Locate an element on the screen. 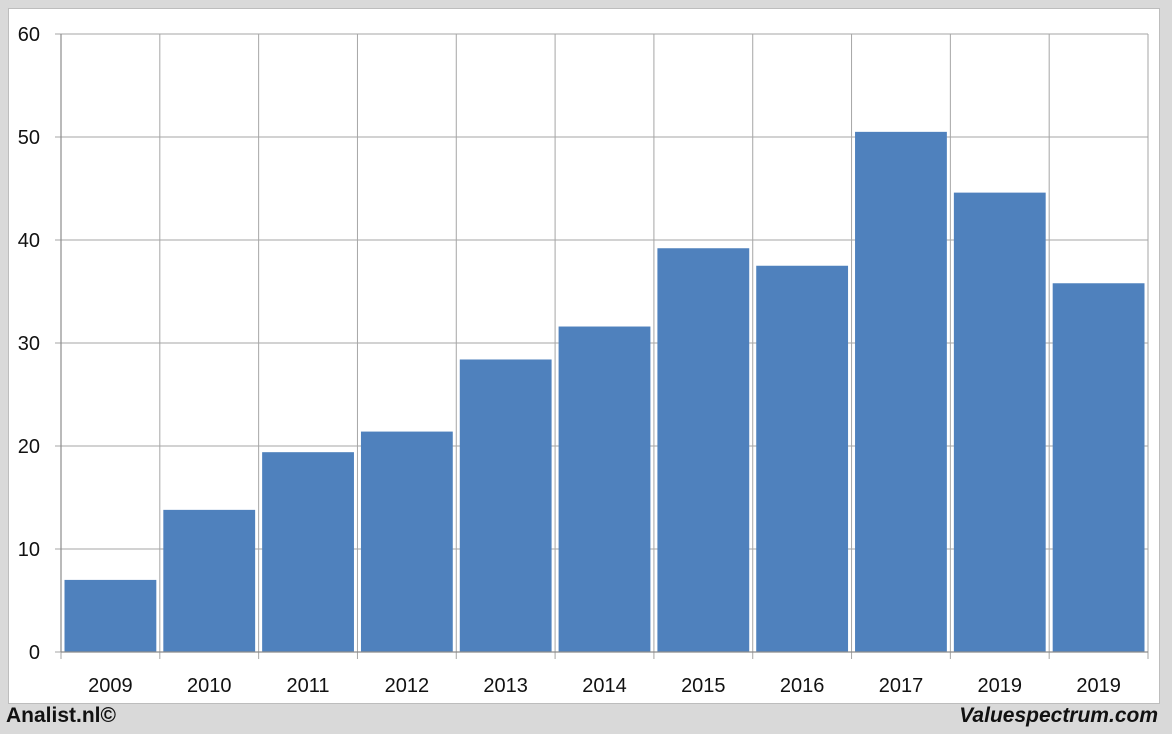  x-tick-label: 2015 is located at coordinates (703, 686).